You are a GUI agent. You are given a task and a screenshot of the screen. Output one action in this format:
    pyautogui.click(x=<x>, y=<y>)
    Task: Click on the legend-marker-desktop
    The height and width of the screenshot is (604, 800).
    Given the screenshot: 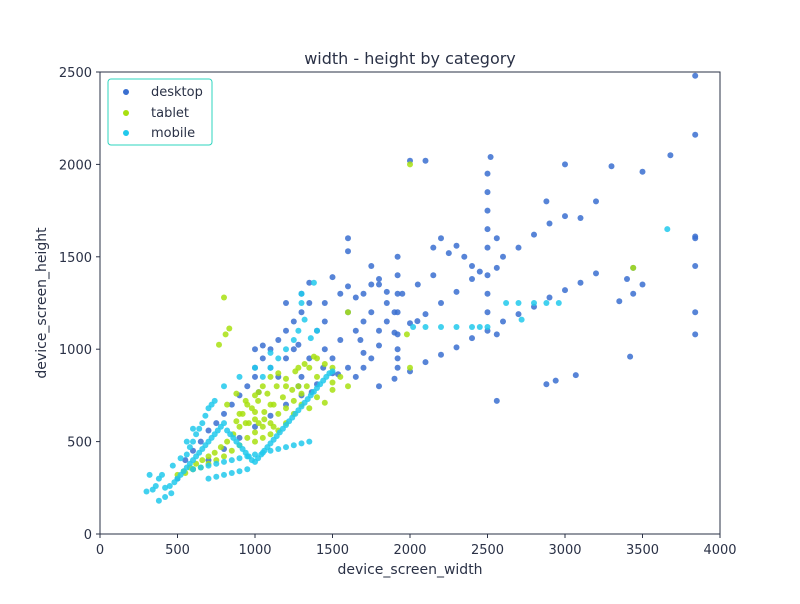 What is the action you would take?
    pyautogui.click(x=126, y=92)
    